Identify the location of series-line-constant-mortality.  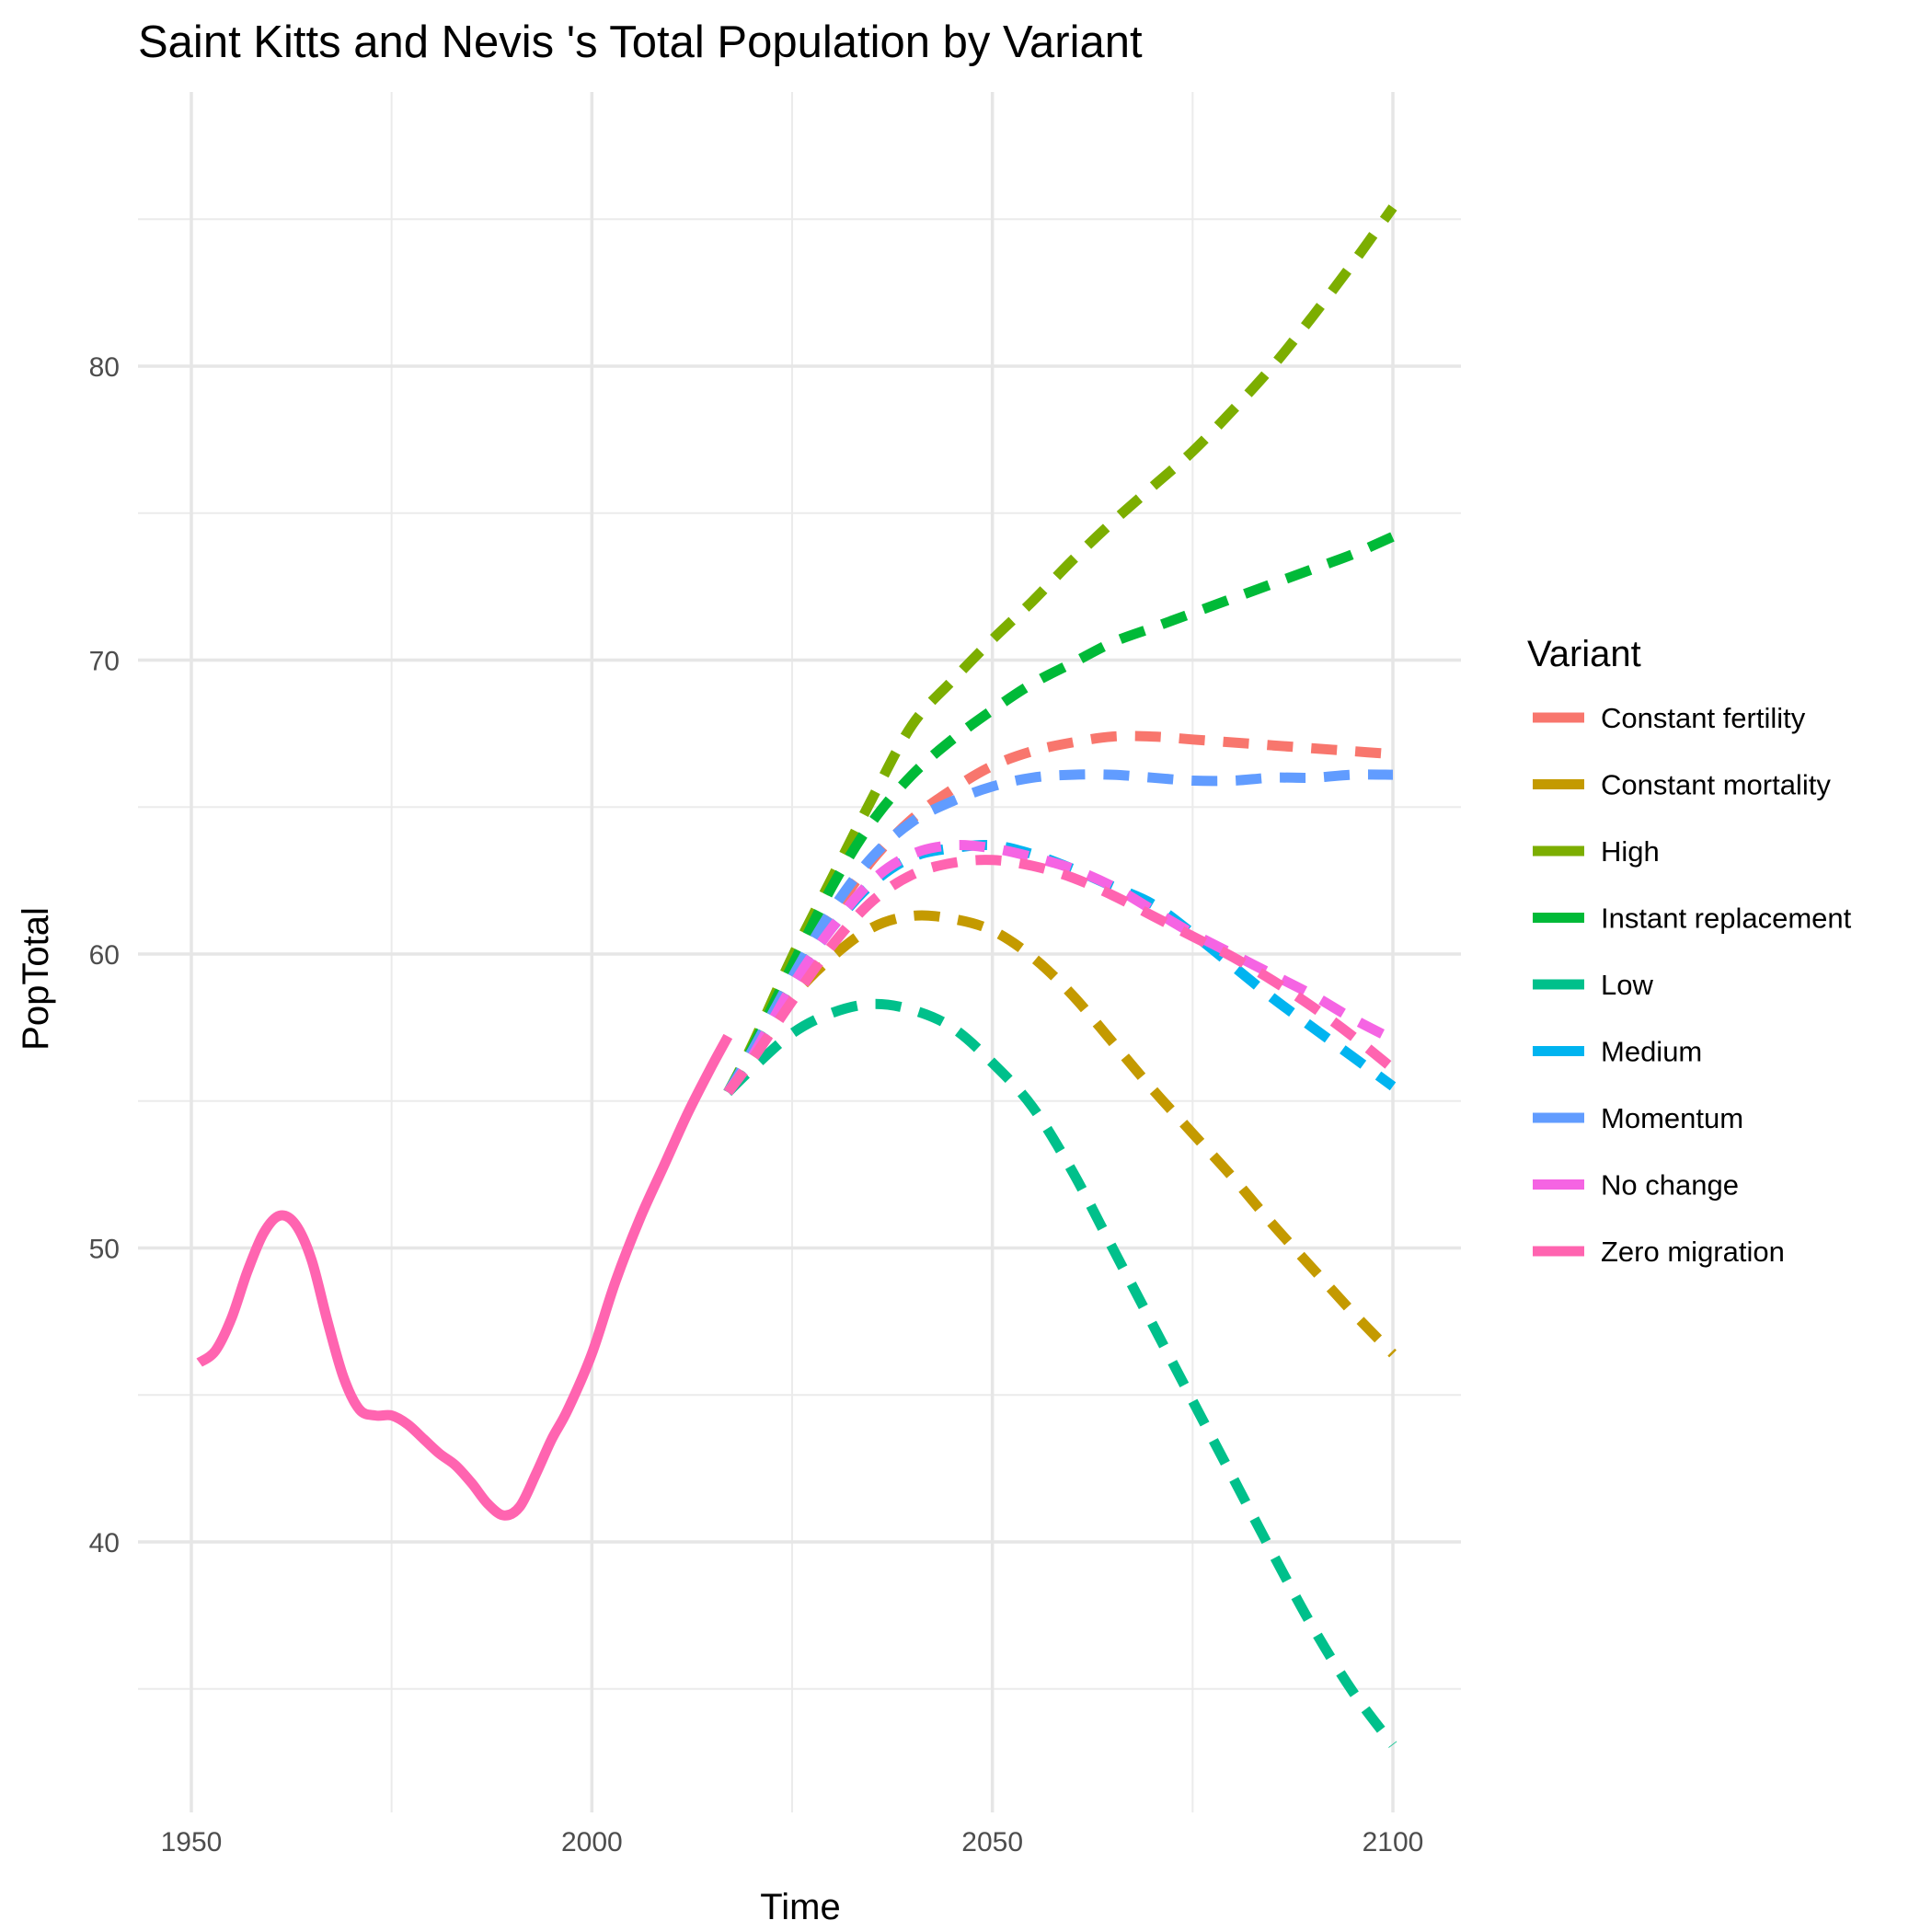
(1060, 1134).